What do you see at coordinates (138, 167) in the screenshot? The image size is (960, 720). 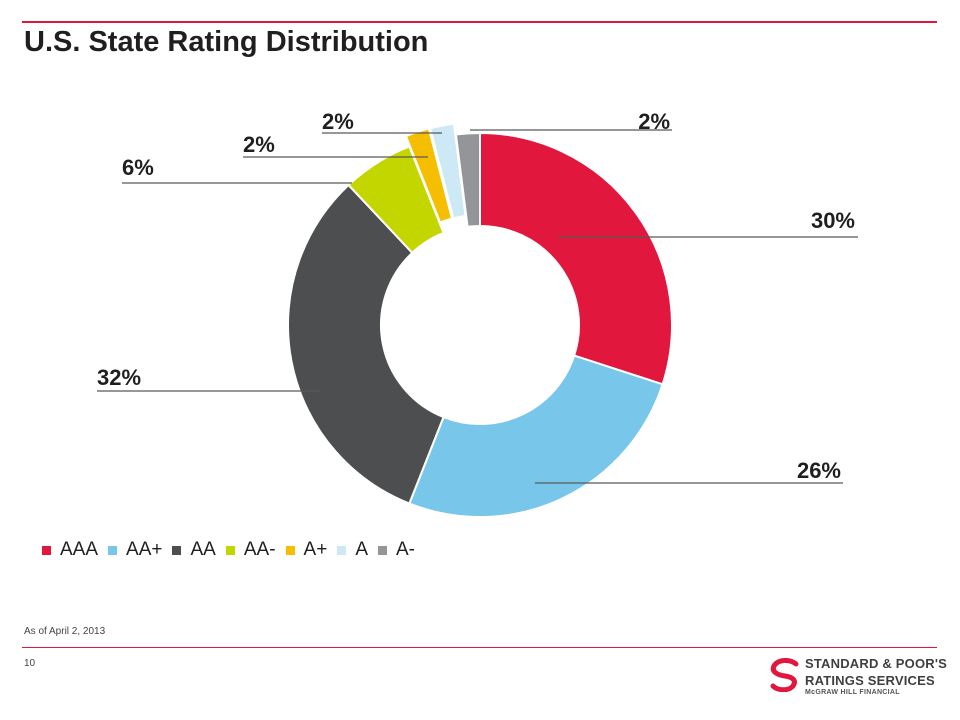 I see `data-label-aa-minus: 6%` at bounding box center [138, 167].